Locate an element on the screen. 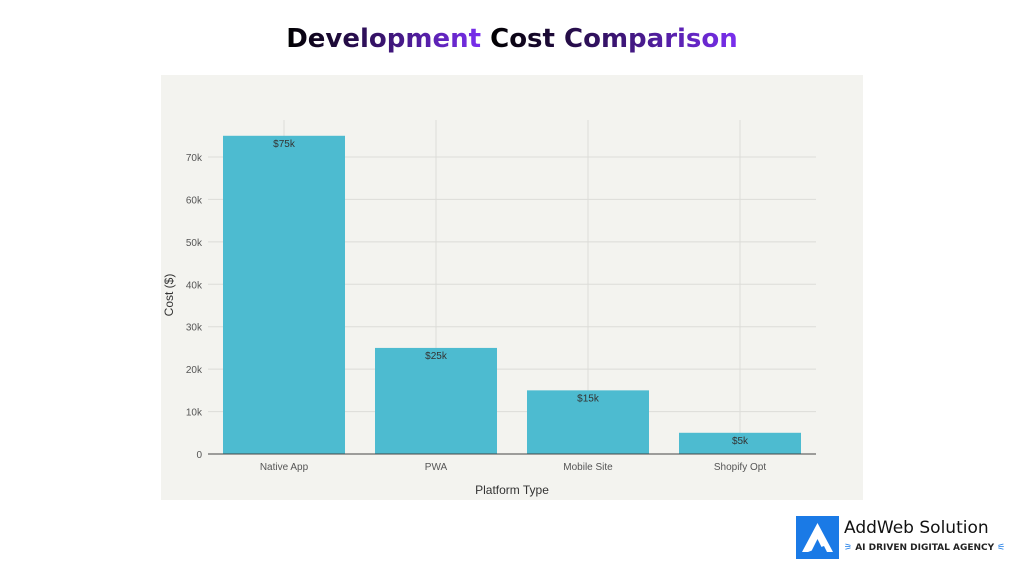  data-label: $25k is located at coordinates (436, 356).